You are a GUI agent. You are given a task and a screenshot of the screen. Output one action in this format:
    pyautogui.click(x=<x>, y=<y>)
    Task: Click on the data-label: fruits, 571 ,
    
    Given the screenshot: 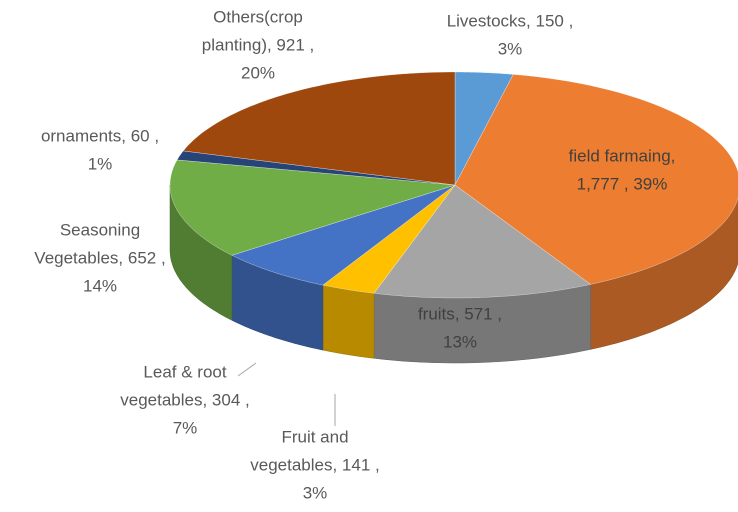 What is the action you would take?
    pyautogui.click(x=460, y=313)
    